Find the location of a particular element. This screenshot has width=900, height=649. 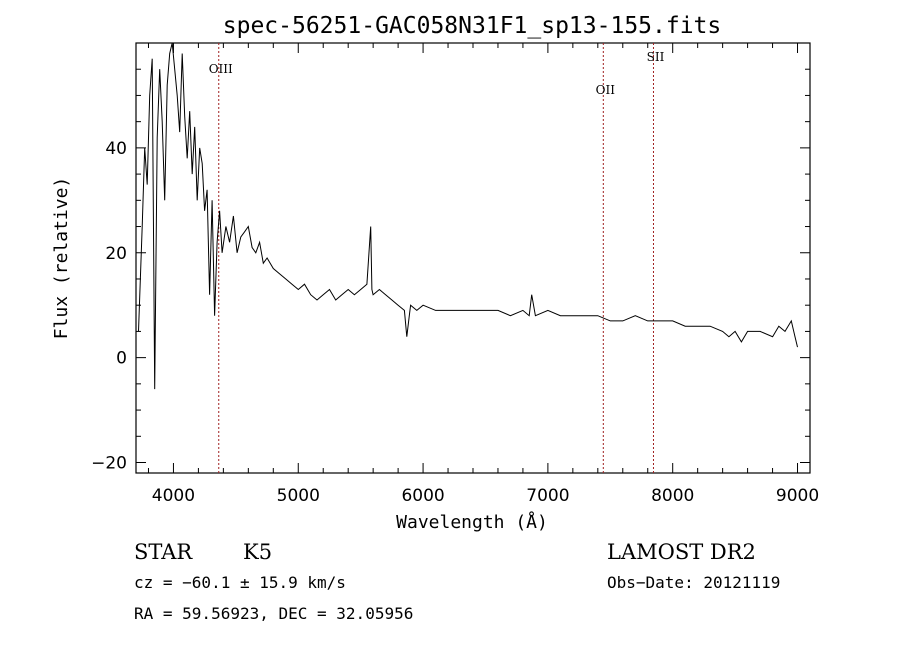

x-tick-label: 7000 is located at coordinates (547, 496).